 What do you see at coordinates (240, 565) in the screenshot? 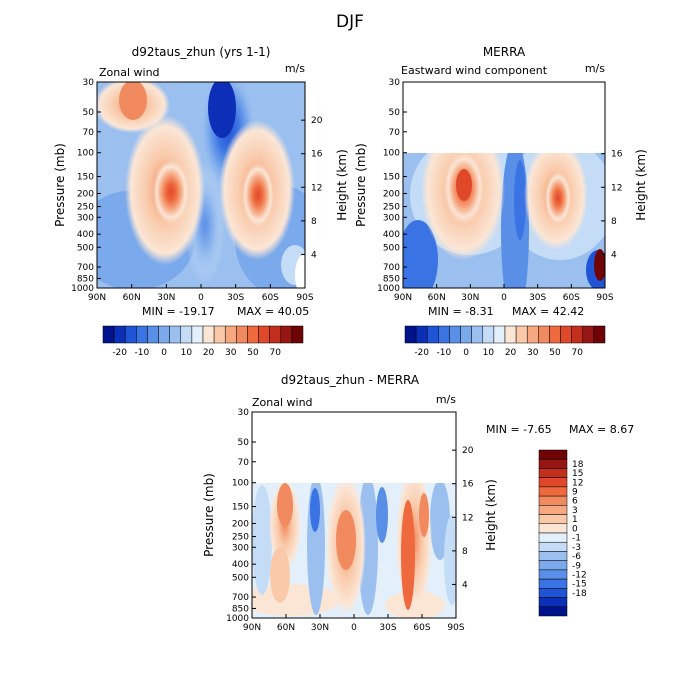
I see `y-tick-label: 400` at bounding box center [240, 565].